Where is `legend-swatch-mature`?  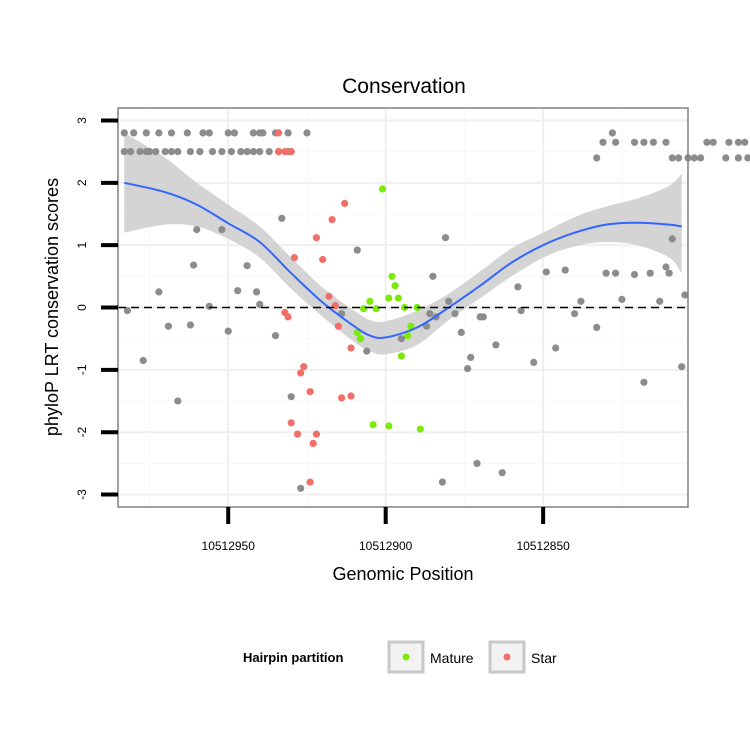
legend-swatch-mature is located at coordinates (406, 657).